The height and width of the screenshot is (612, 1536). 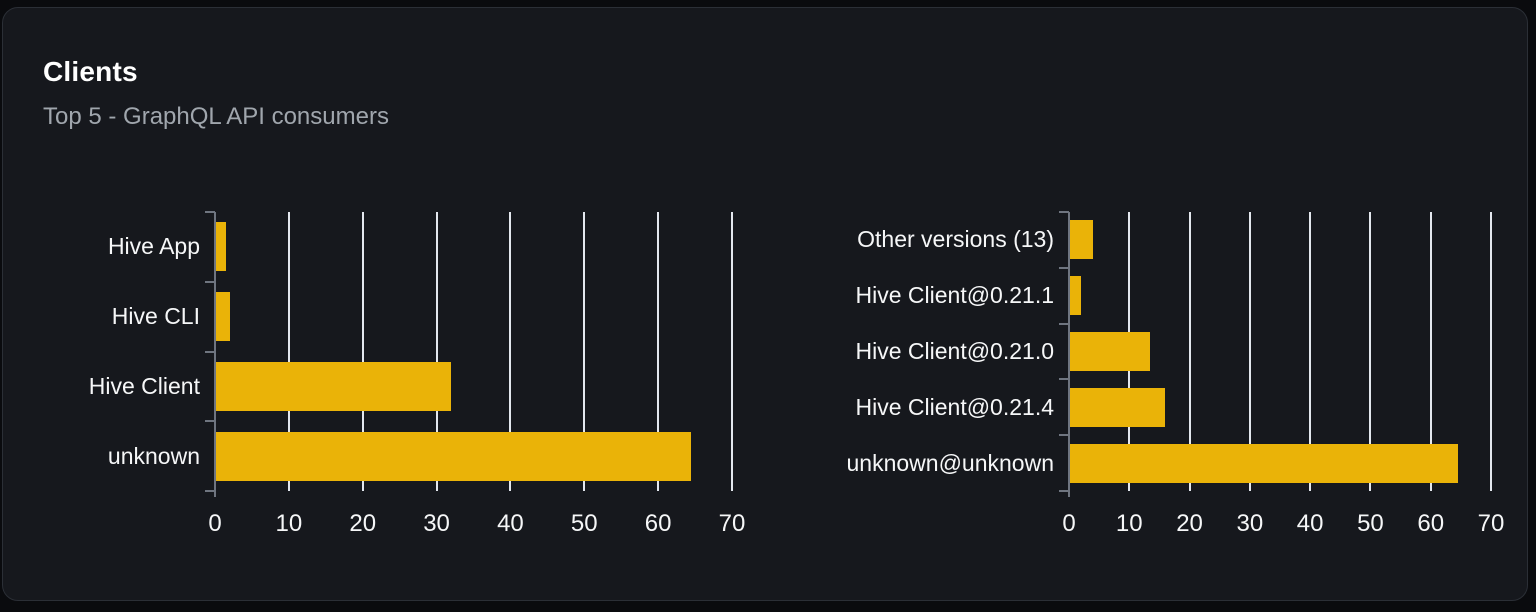 I want to click on category-label: unknown@unknown, so click(x=950, y=462).